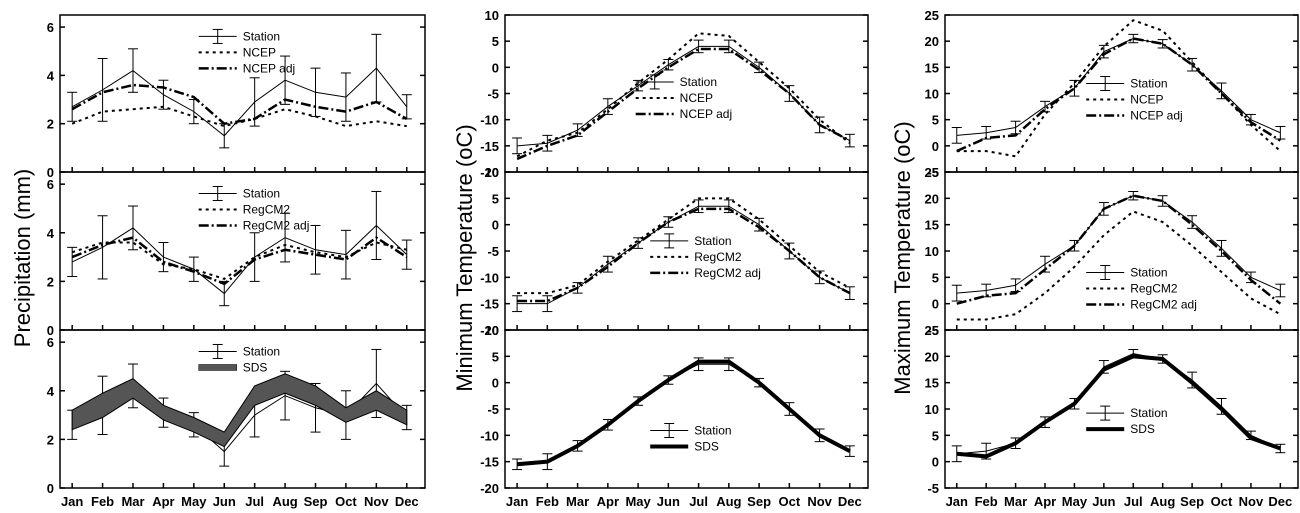 The image size is (1300, 513). What do you see at coordinates (850, 501) in the screenshot?
I see `x-tick-label: Dec` at bounding box center [850, 501].